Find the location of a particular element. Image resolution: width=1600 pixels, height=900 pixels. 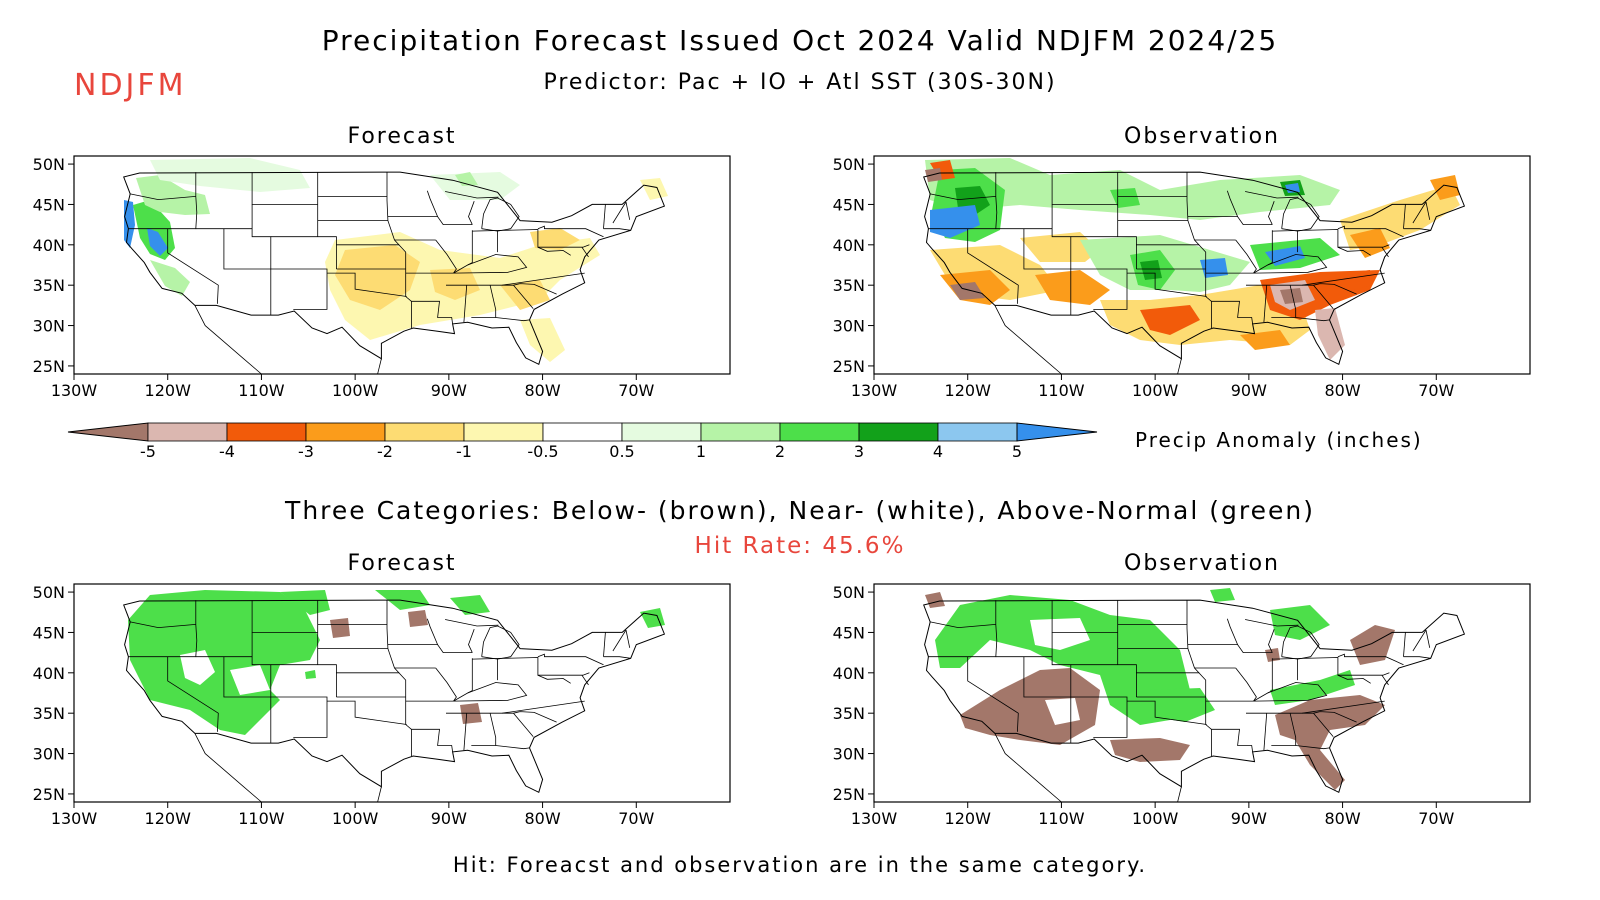

forecast-shading is located at coordinates (396, 260).